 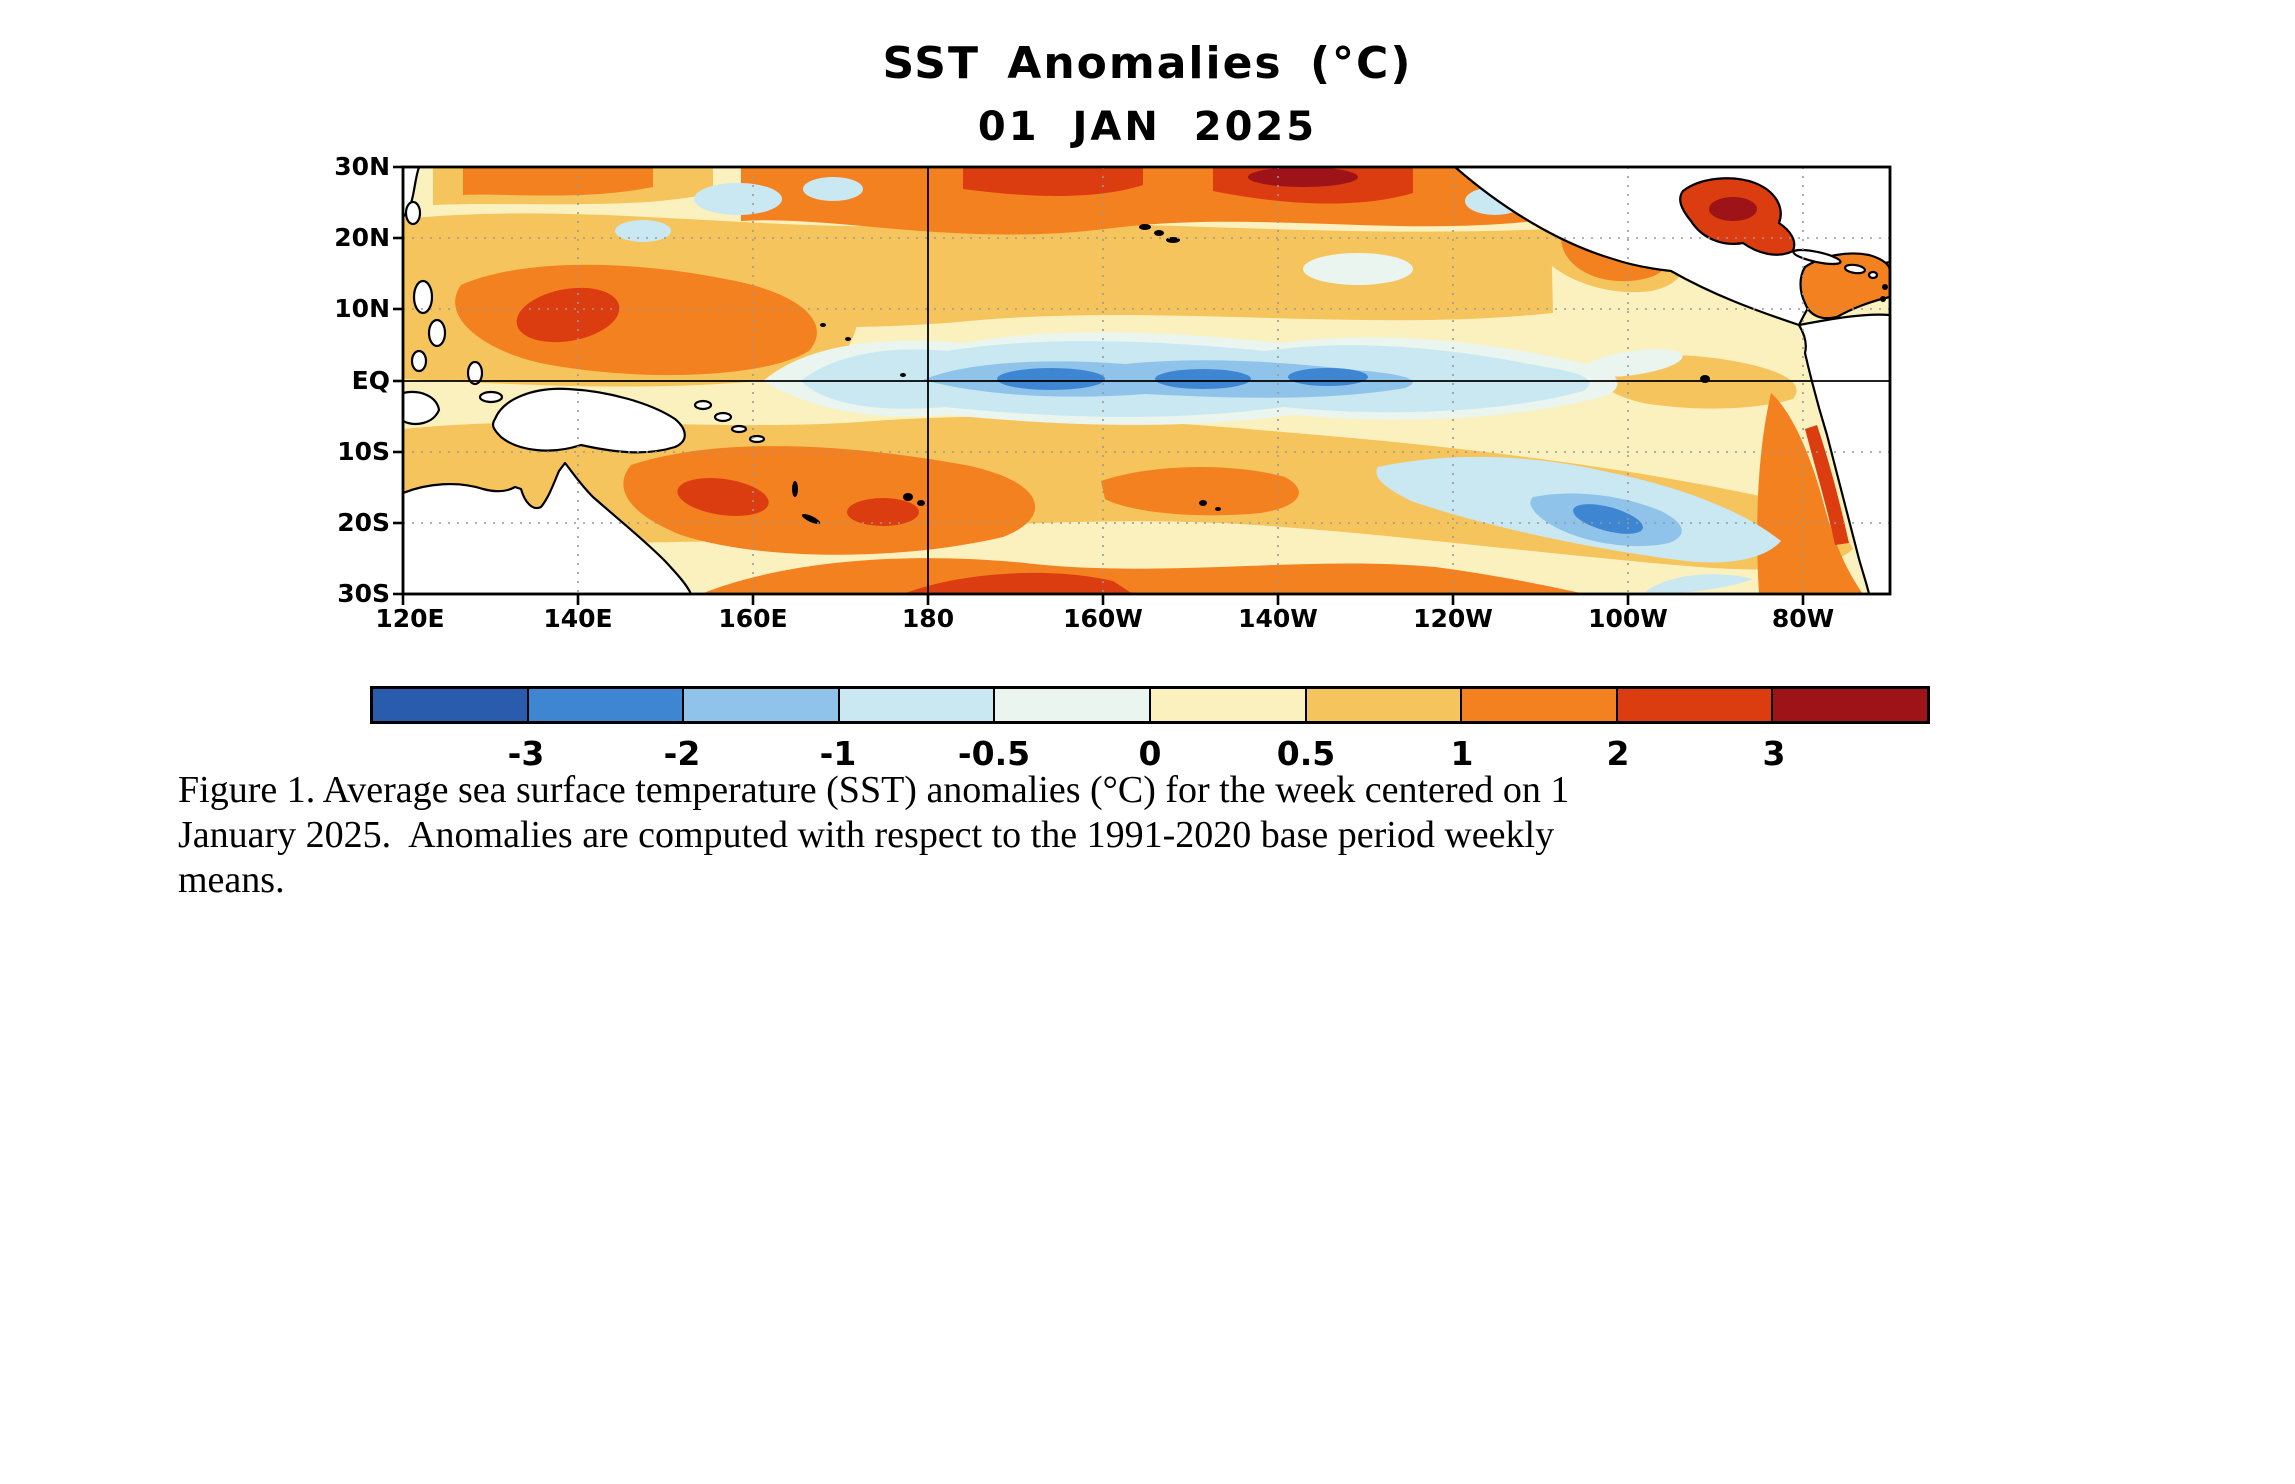 What do you see at coordinates (1103, 618) in the screenshot?
I see `x-tick-160W: 160W` at bounding box center [1103, 618].